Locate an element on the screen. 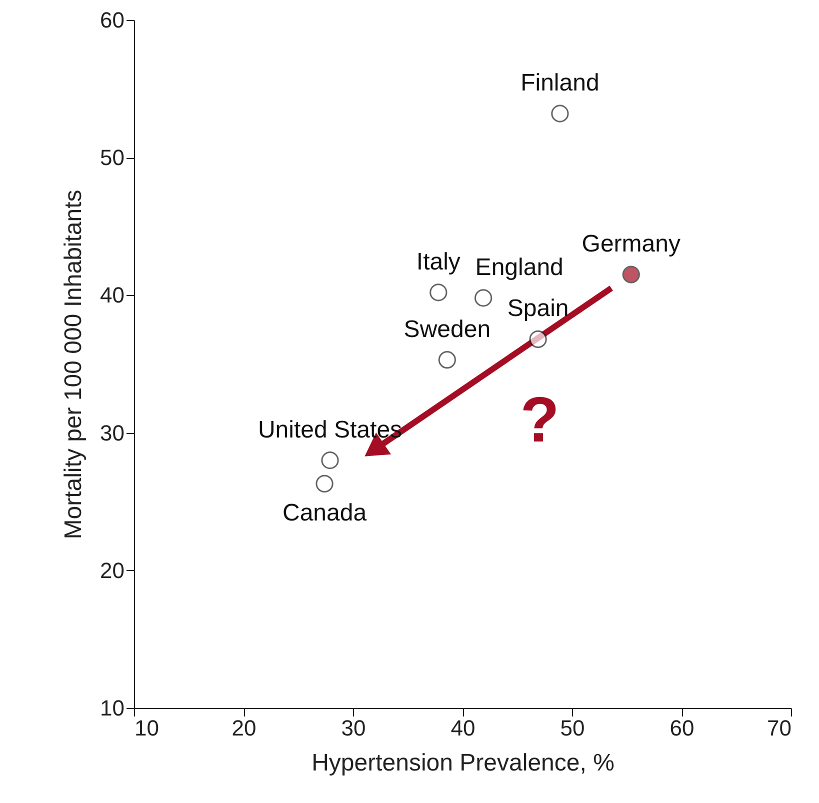  y-tick-label: 30 is located at coordinates (112, 433).